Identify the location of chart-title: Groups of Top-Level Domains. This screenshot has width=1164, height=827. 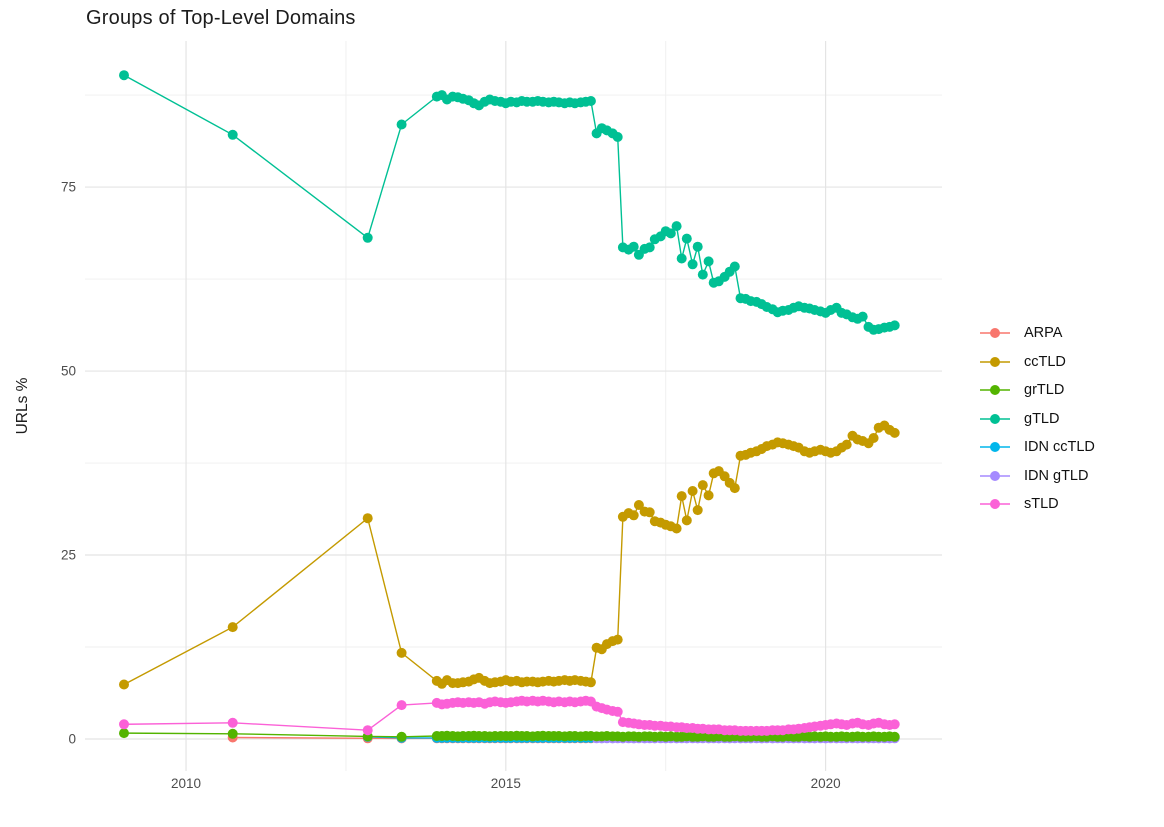
(221, 18).